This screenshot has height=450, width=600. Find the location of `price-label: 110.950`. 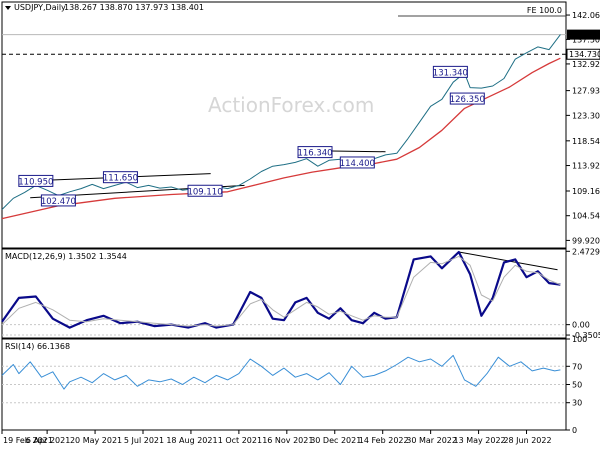

price-label: 110.950 is located at coordinates (35, 182).